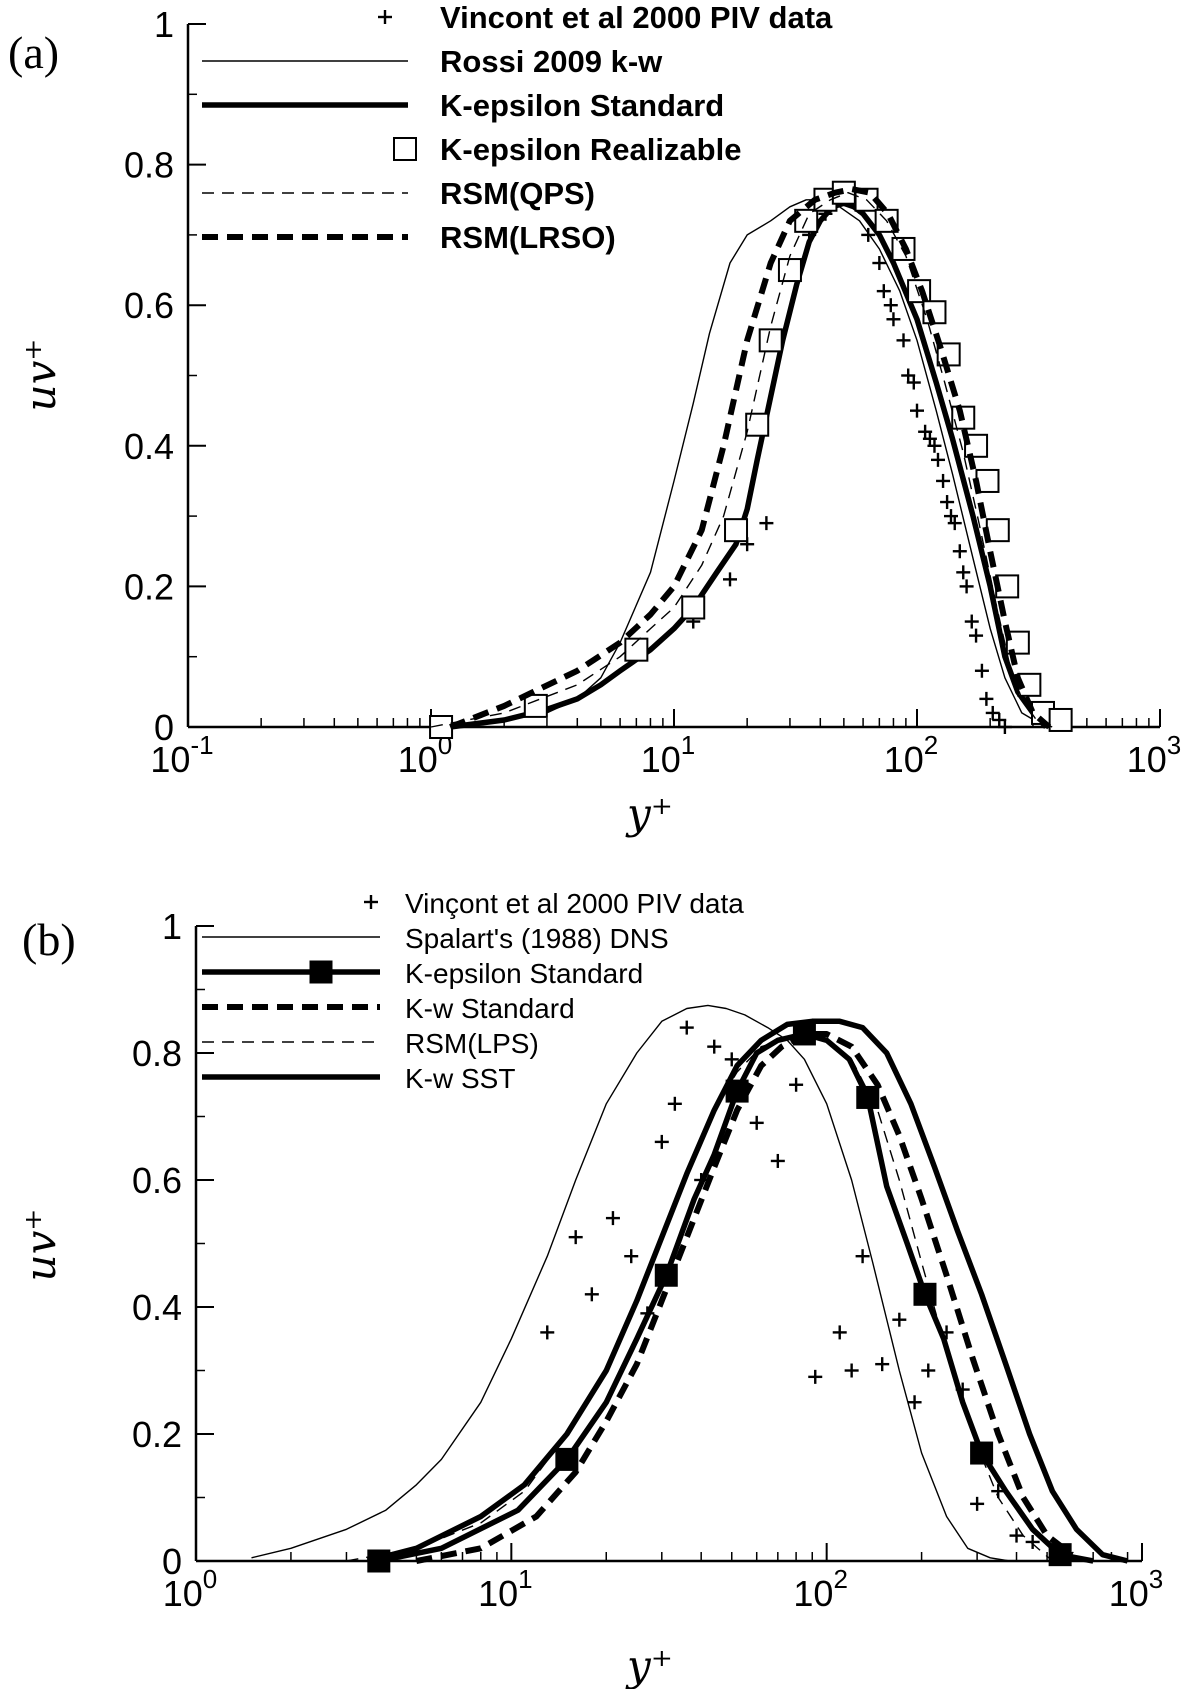  What do you see at coordinates (517, 193) in the screenshot?
I see `legend-label: RSM(QPS)` at bounding box center [517, 193].